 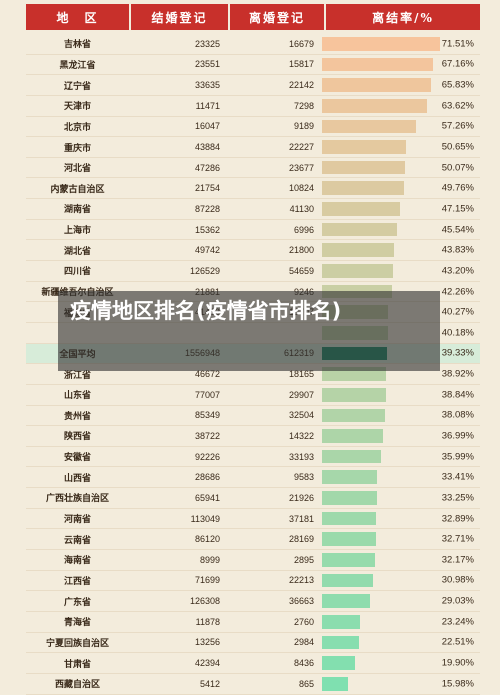 What do you see at coordinates (399, 85) in the screenshot?
I see `cell-rate: 65.83%` at bounding box center [399, 85].